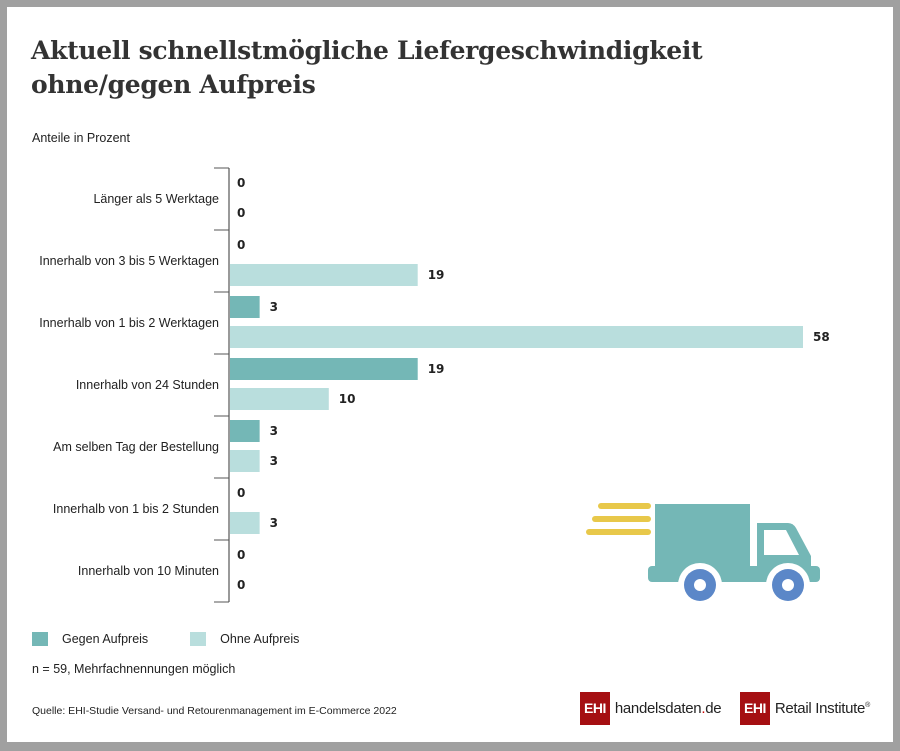 This screenshot has height=751, width=900. I want to click on handelsdaten-logo: EHI handelsdaten.de, so click(651, 708).